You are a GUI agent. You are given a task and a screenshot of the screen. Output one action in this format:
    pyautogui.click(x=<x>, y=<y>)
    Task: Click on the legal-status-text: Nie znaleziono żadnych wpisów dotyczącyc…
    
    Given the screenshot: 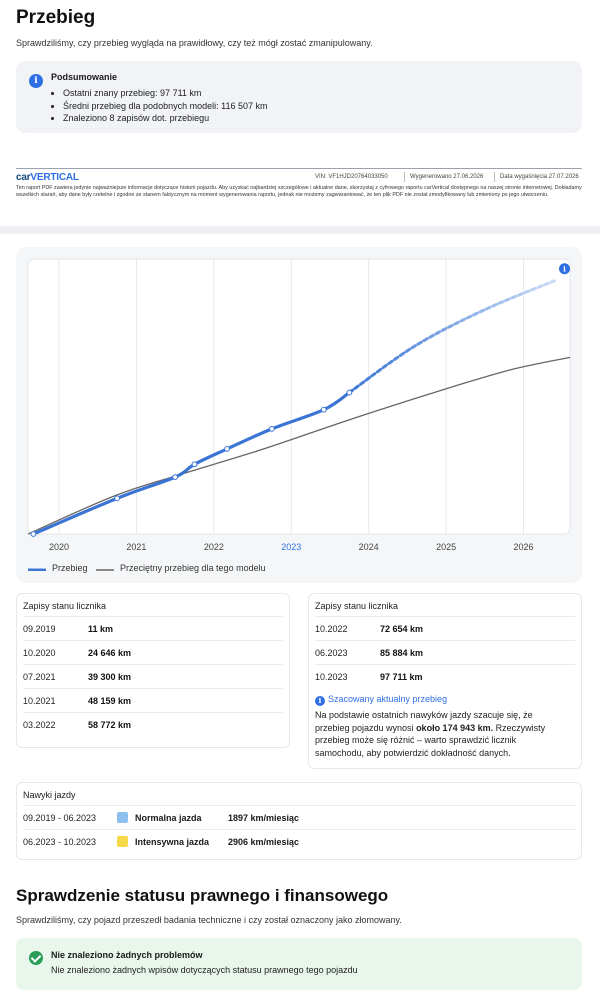 What is the action you would take?
    pyautogui.click(x=204, y=970)
    